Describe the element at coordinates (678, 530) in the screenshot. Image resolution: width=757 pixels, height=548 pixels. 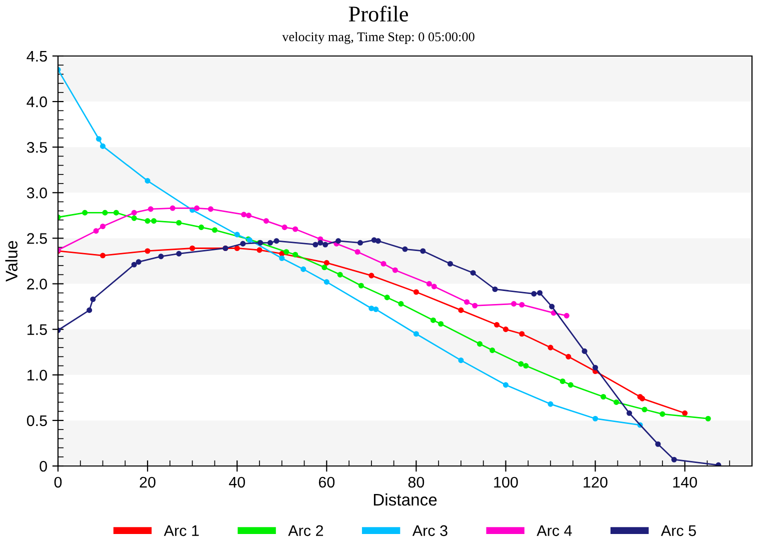
I see `legend-label: Arc 5` at that location.